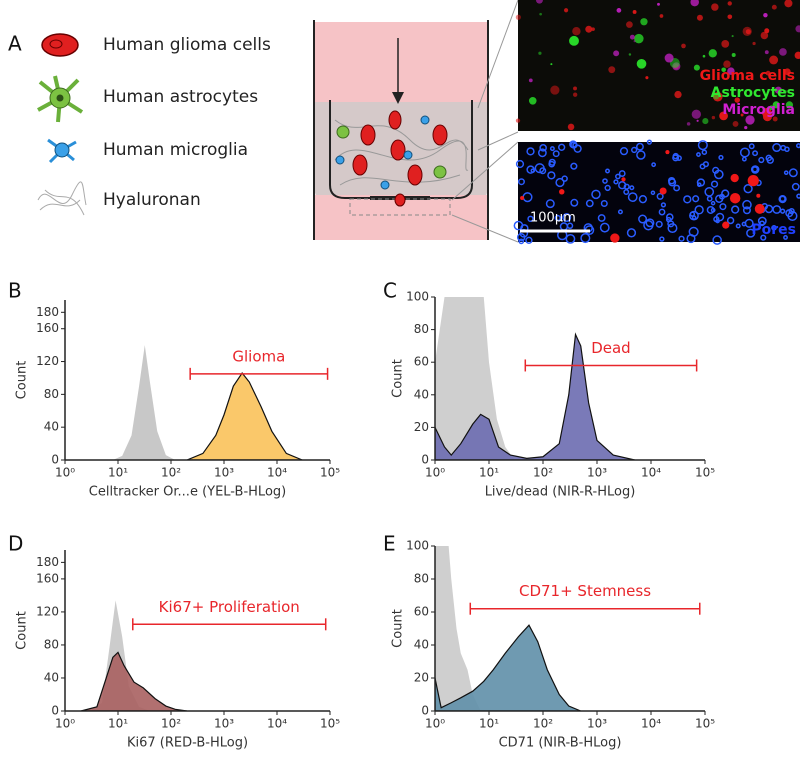 The width and height of the screenshot is (800, 761). I want to click on well-schematic, so click(416, 121).